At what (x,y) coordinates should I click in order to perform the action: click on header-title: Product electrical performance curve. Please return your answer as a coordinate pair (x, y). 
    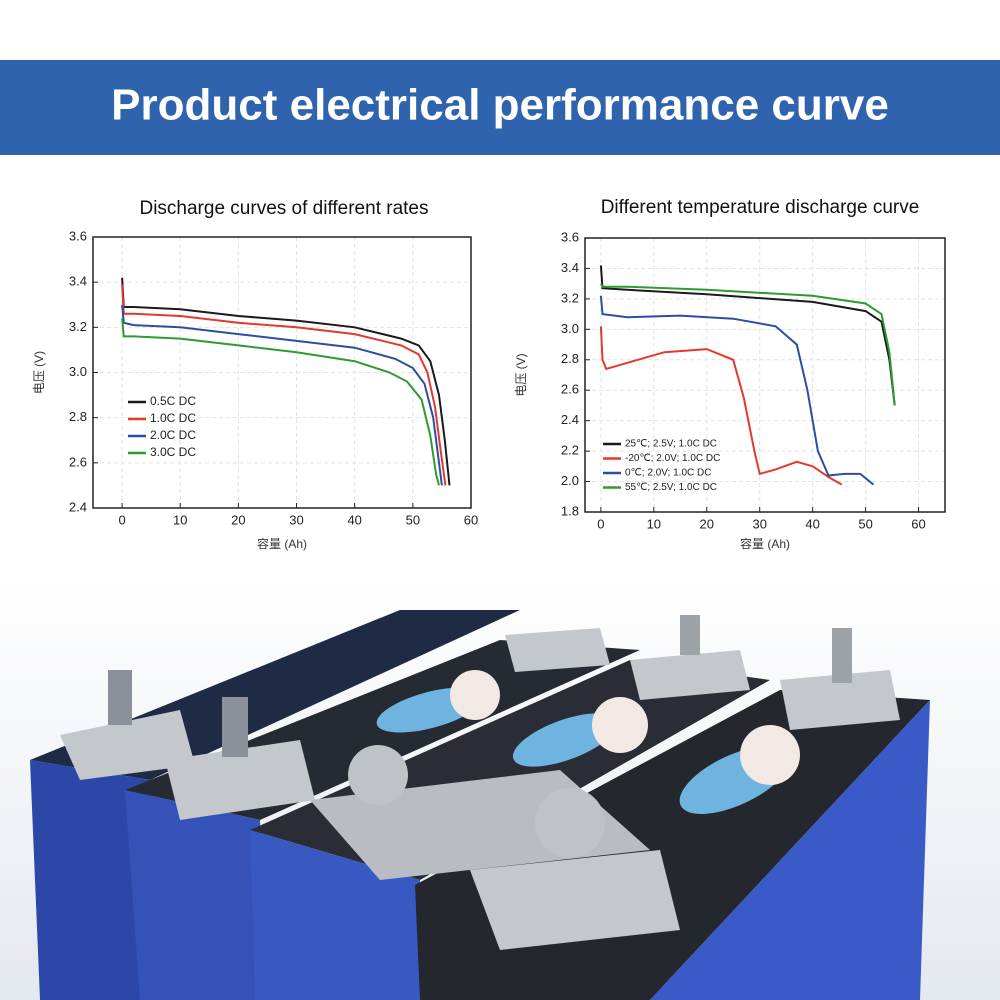
    Looking at the image, I should click on (500, 105).